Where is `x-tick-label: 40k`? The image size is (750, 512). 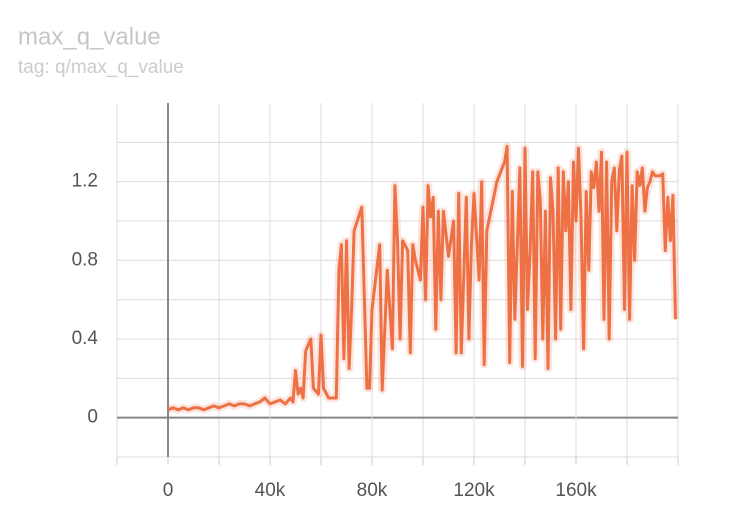 x-tick-label: 40k is located at coordinates (270, 490).